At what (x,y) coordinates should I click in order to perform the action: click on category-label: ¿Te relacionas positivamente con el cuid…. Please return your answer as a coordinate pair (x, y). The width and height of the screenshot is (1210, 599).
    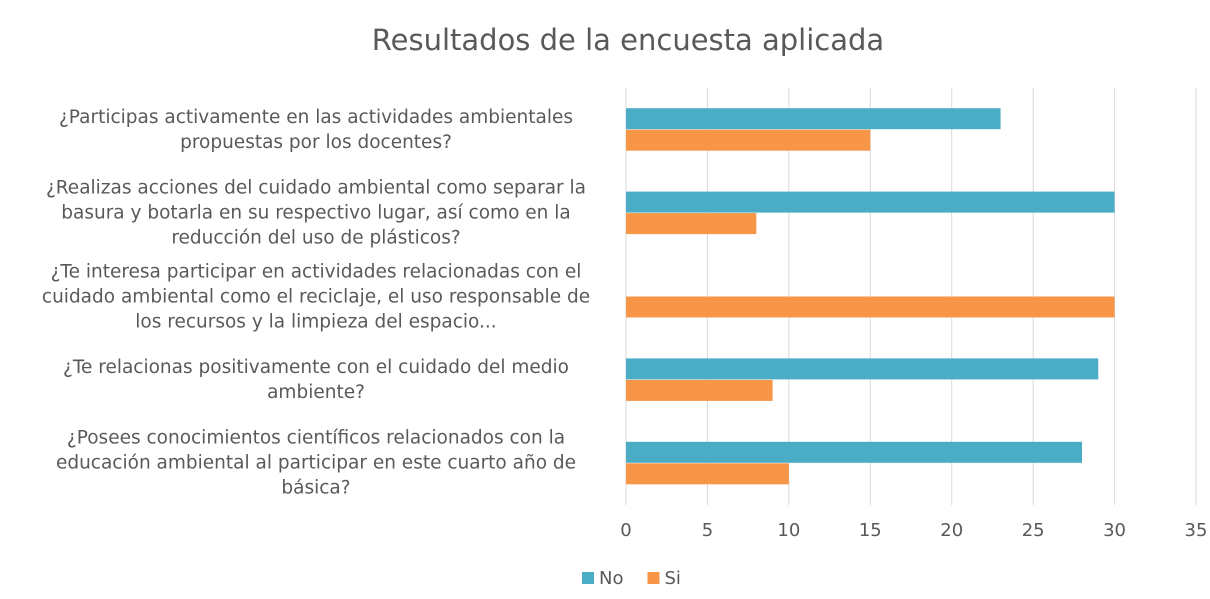
    Looking at the image, I should click on (316, 379).